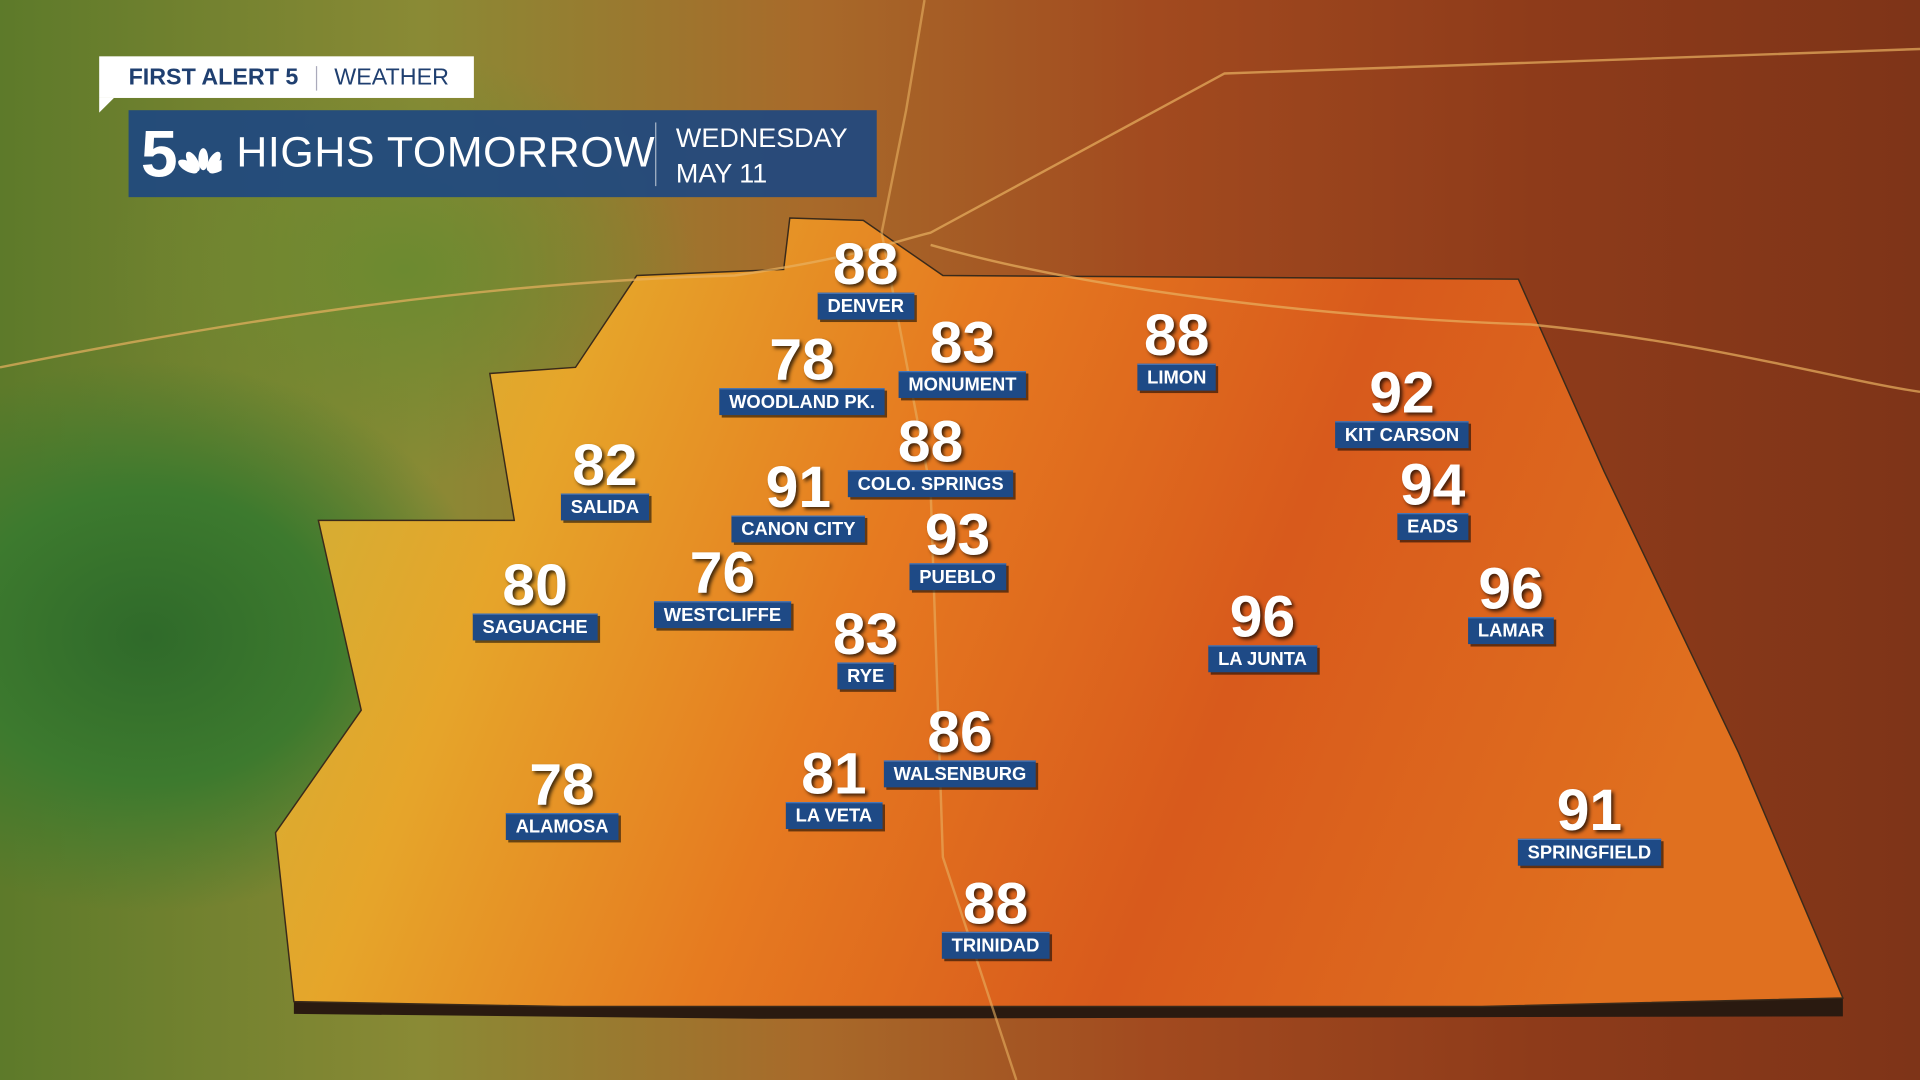 The image size is (1920, 1080). What do you see at coordinates (995, 945) in the screenshot?
I see `city-name: TRINIDAD` at bounding box center [995, 945].